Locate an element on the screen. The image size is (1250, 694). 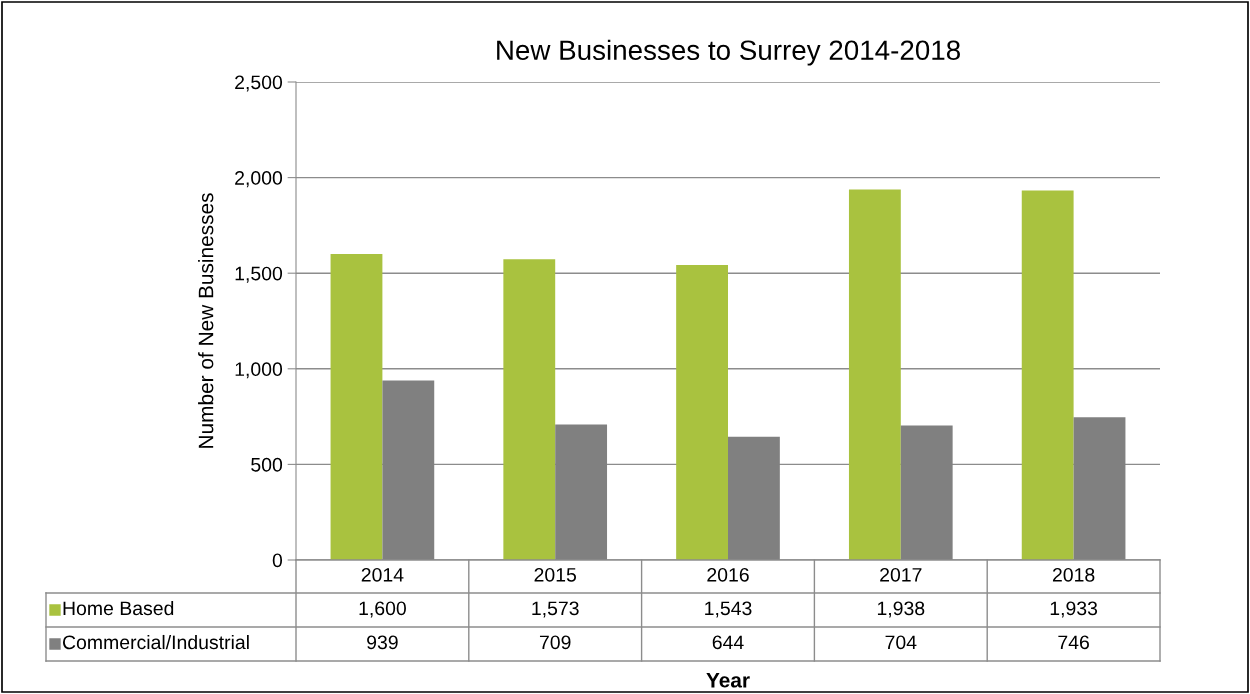
y-axis-title: Number of New Businesses is located at coordinates (206, 320).